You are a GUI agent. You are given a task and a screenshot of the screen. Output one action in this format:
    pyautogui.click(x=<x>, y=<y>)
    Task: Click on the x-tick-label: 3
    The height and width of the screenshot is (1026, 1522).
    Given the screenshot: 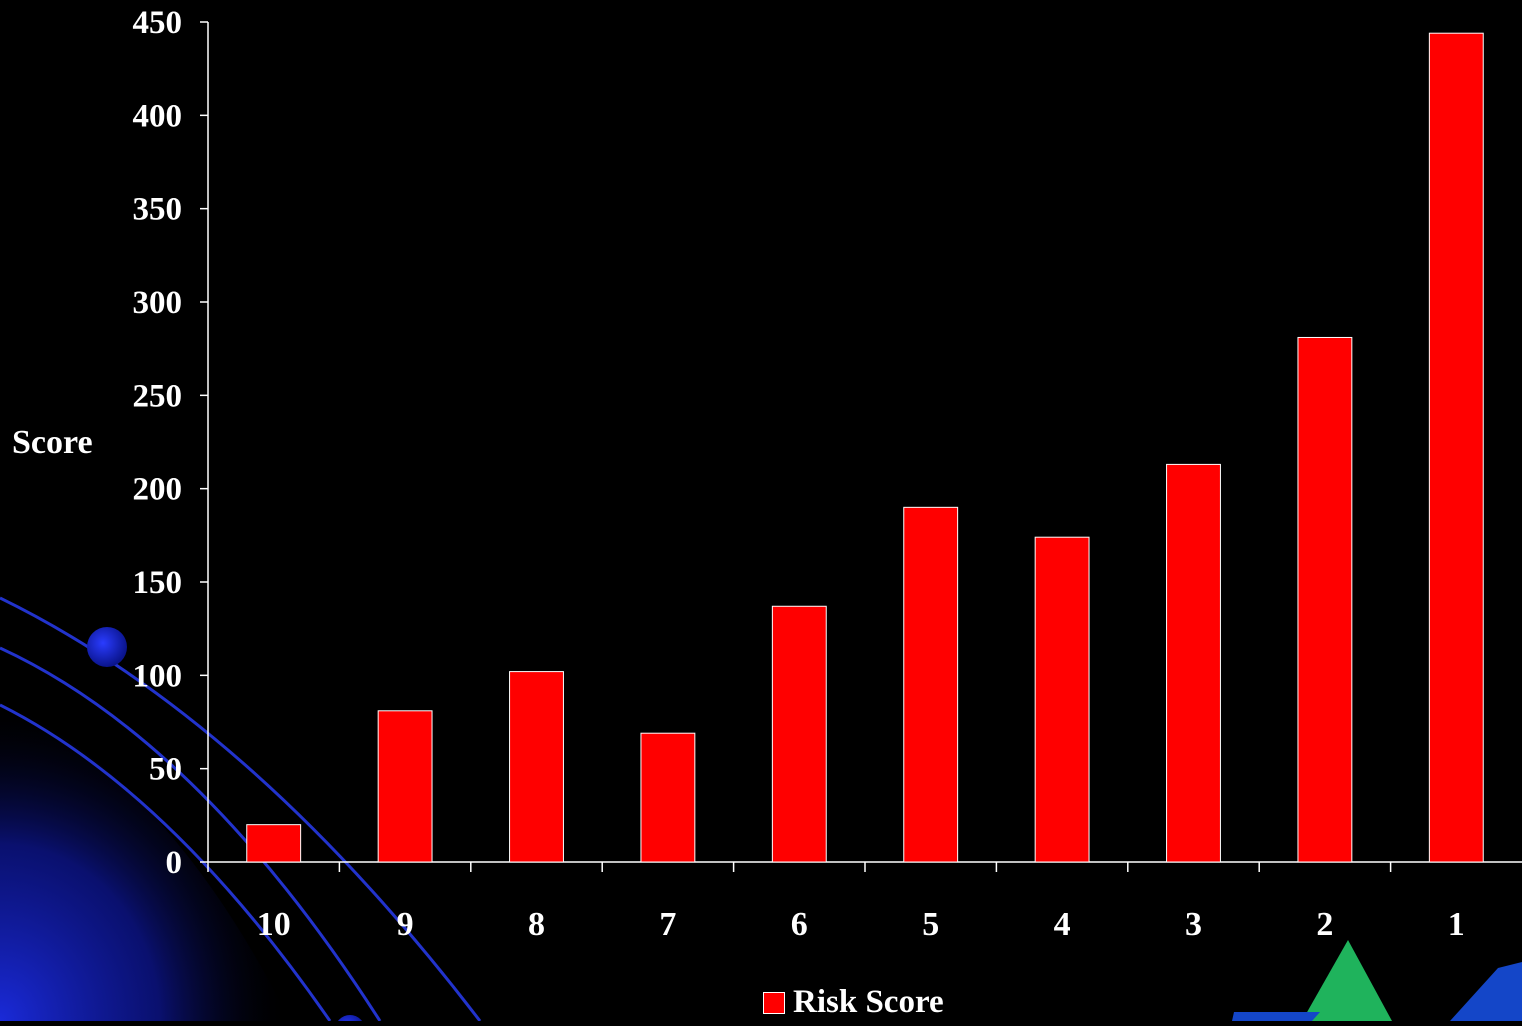 What is the action you would take?
    pyautogui.click(x=1193, y=924)
    